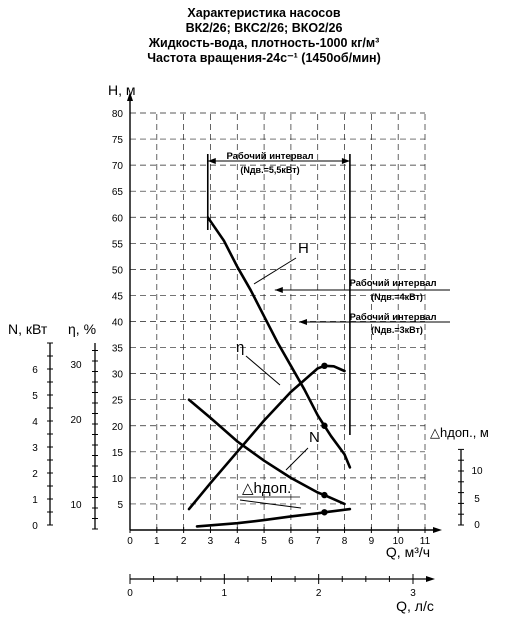 The height and width of the screenshot is (633, 528). Describe the element at coordinates (118, 349) in the screenshot. I see `y-tick-label: 35` at that location.